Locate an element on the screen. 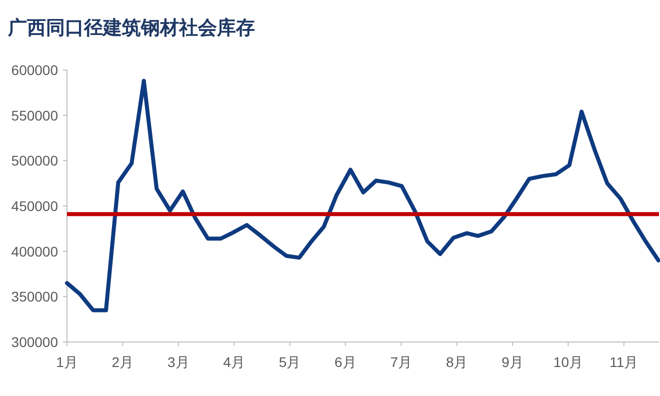 This screenshot has width=660, height=396. y-tick-label: 350000 is located at coordinates (34, 296).